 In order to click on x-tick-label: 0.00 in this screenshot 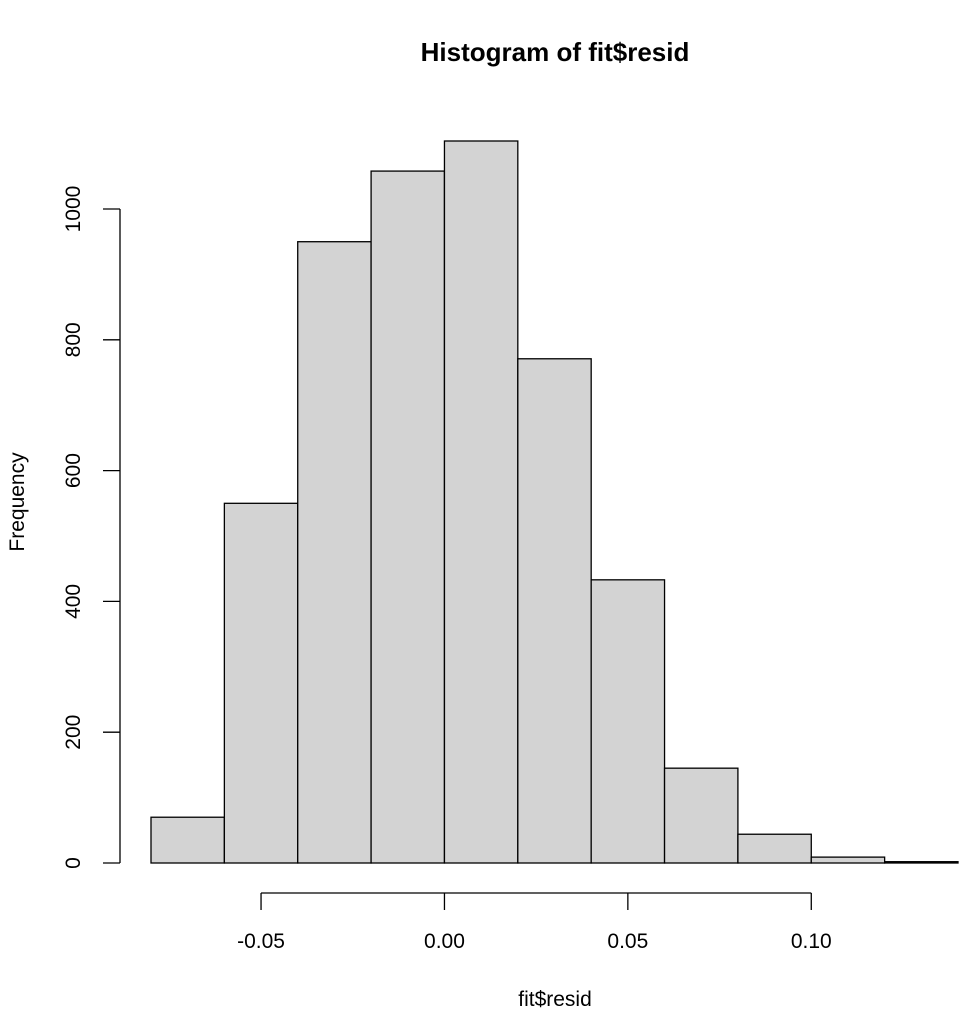, I will do `click(444, 941)`.